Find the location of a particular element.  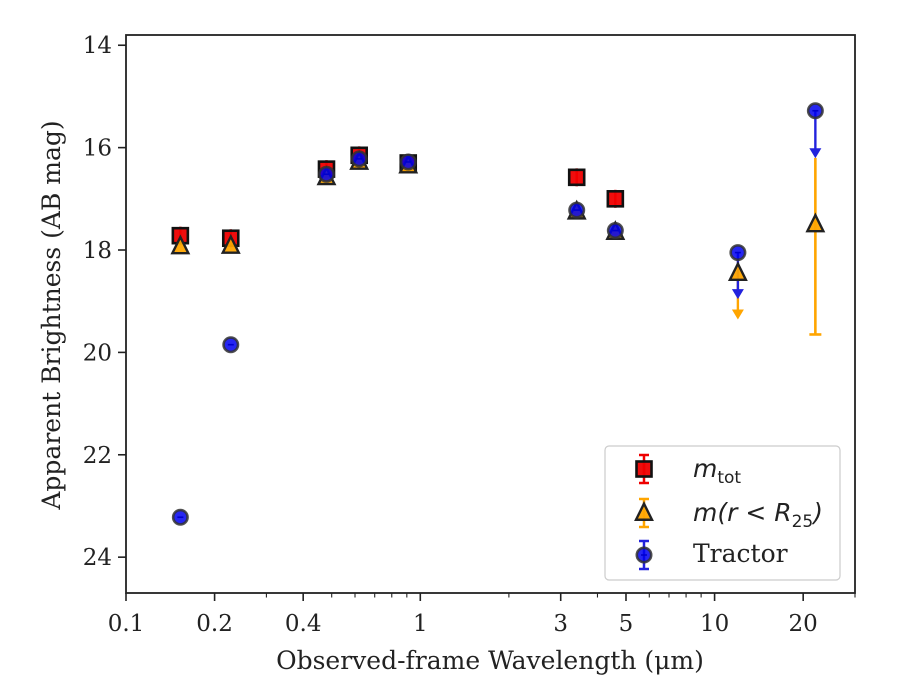

legend-box is located at coordinates (722, 513).